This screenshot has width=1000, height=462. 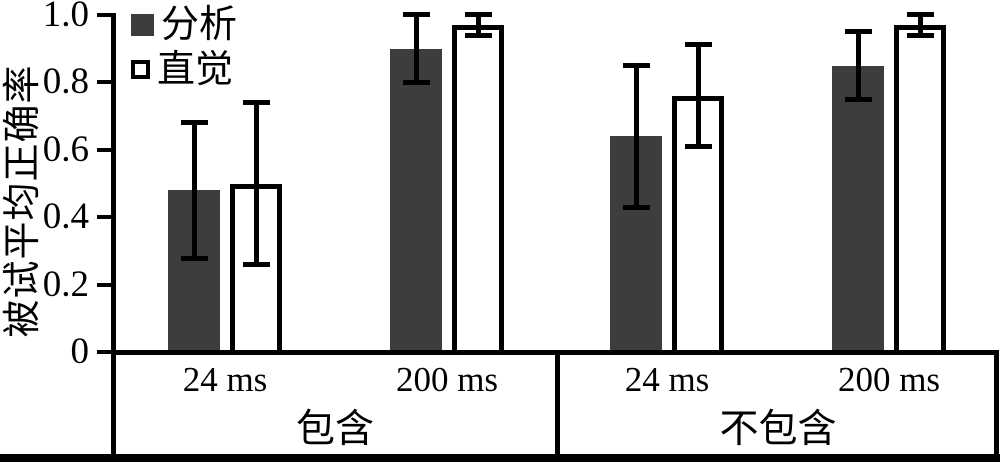 What do you see at coordinates (65, 149) in the screenshot?
I see `y-tick-label: 0.6` at bounding box center [65, 149].